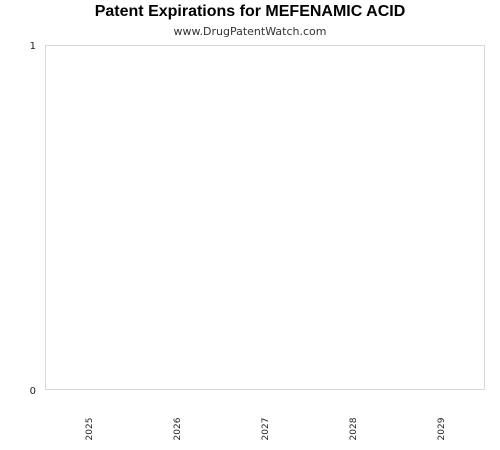 This screenshot has width=500, height=450. What do you see at coordinates (33, 219) in the screenshot?
I see `y-axis: 01` at bounding box center [33, 219].